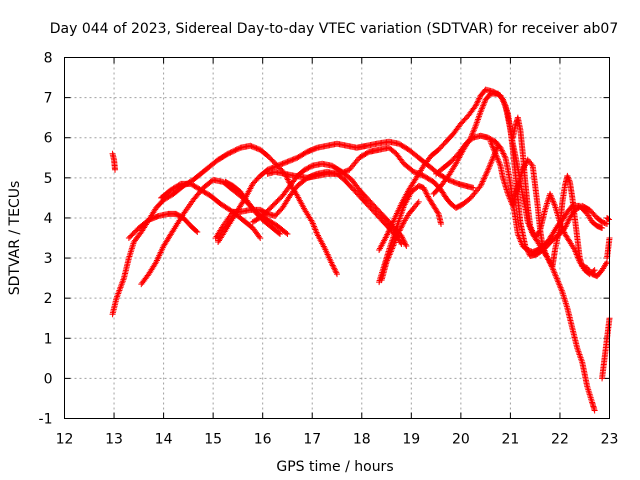 The width and height of the screenshot is (640, 480). Describe the element at coordinates (46, 239) in the screenshot. I see `y-tick-labels: -1 0 1 2 3 4 5 6 7 8` at that location.